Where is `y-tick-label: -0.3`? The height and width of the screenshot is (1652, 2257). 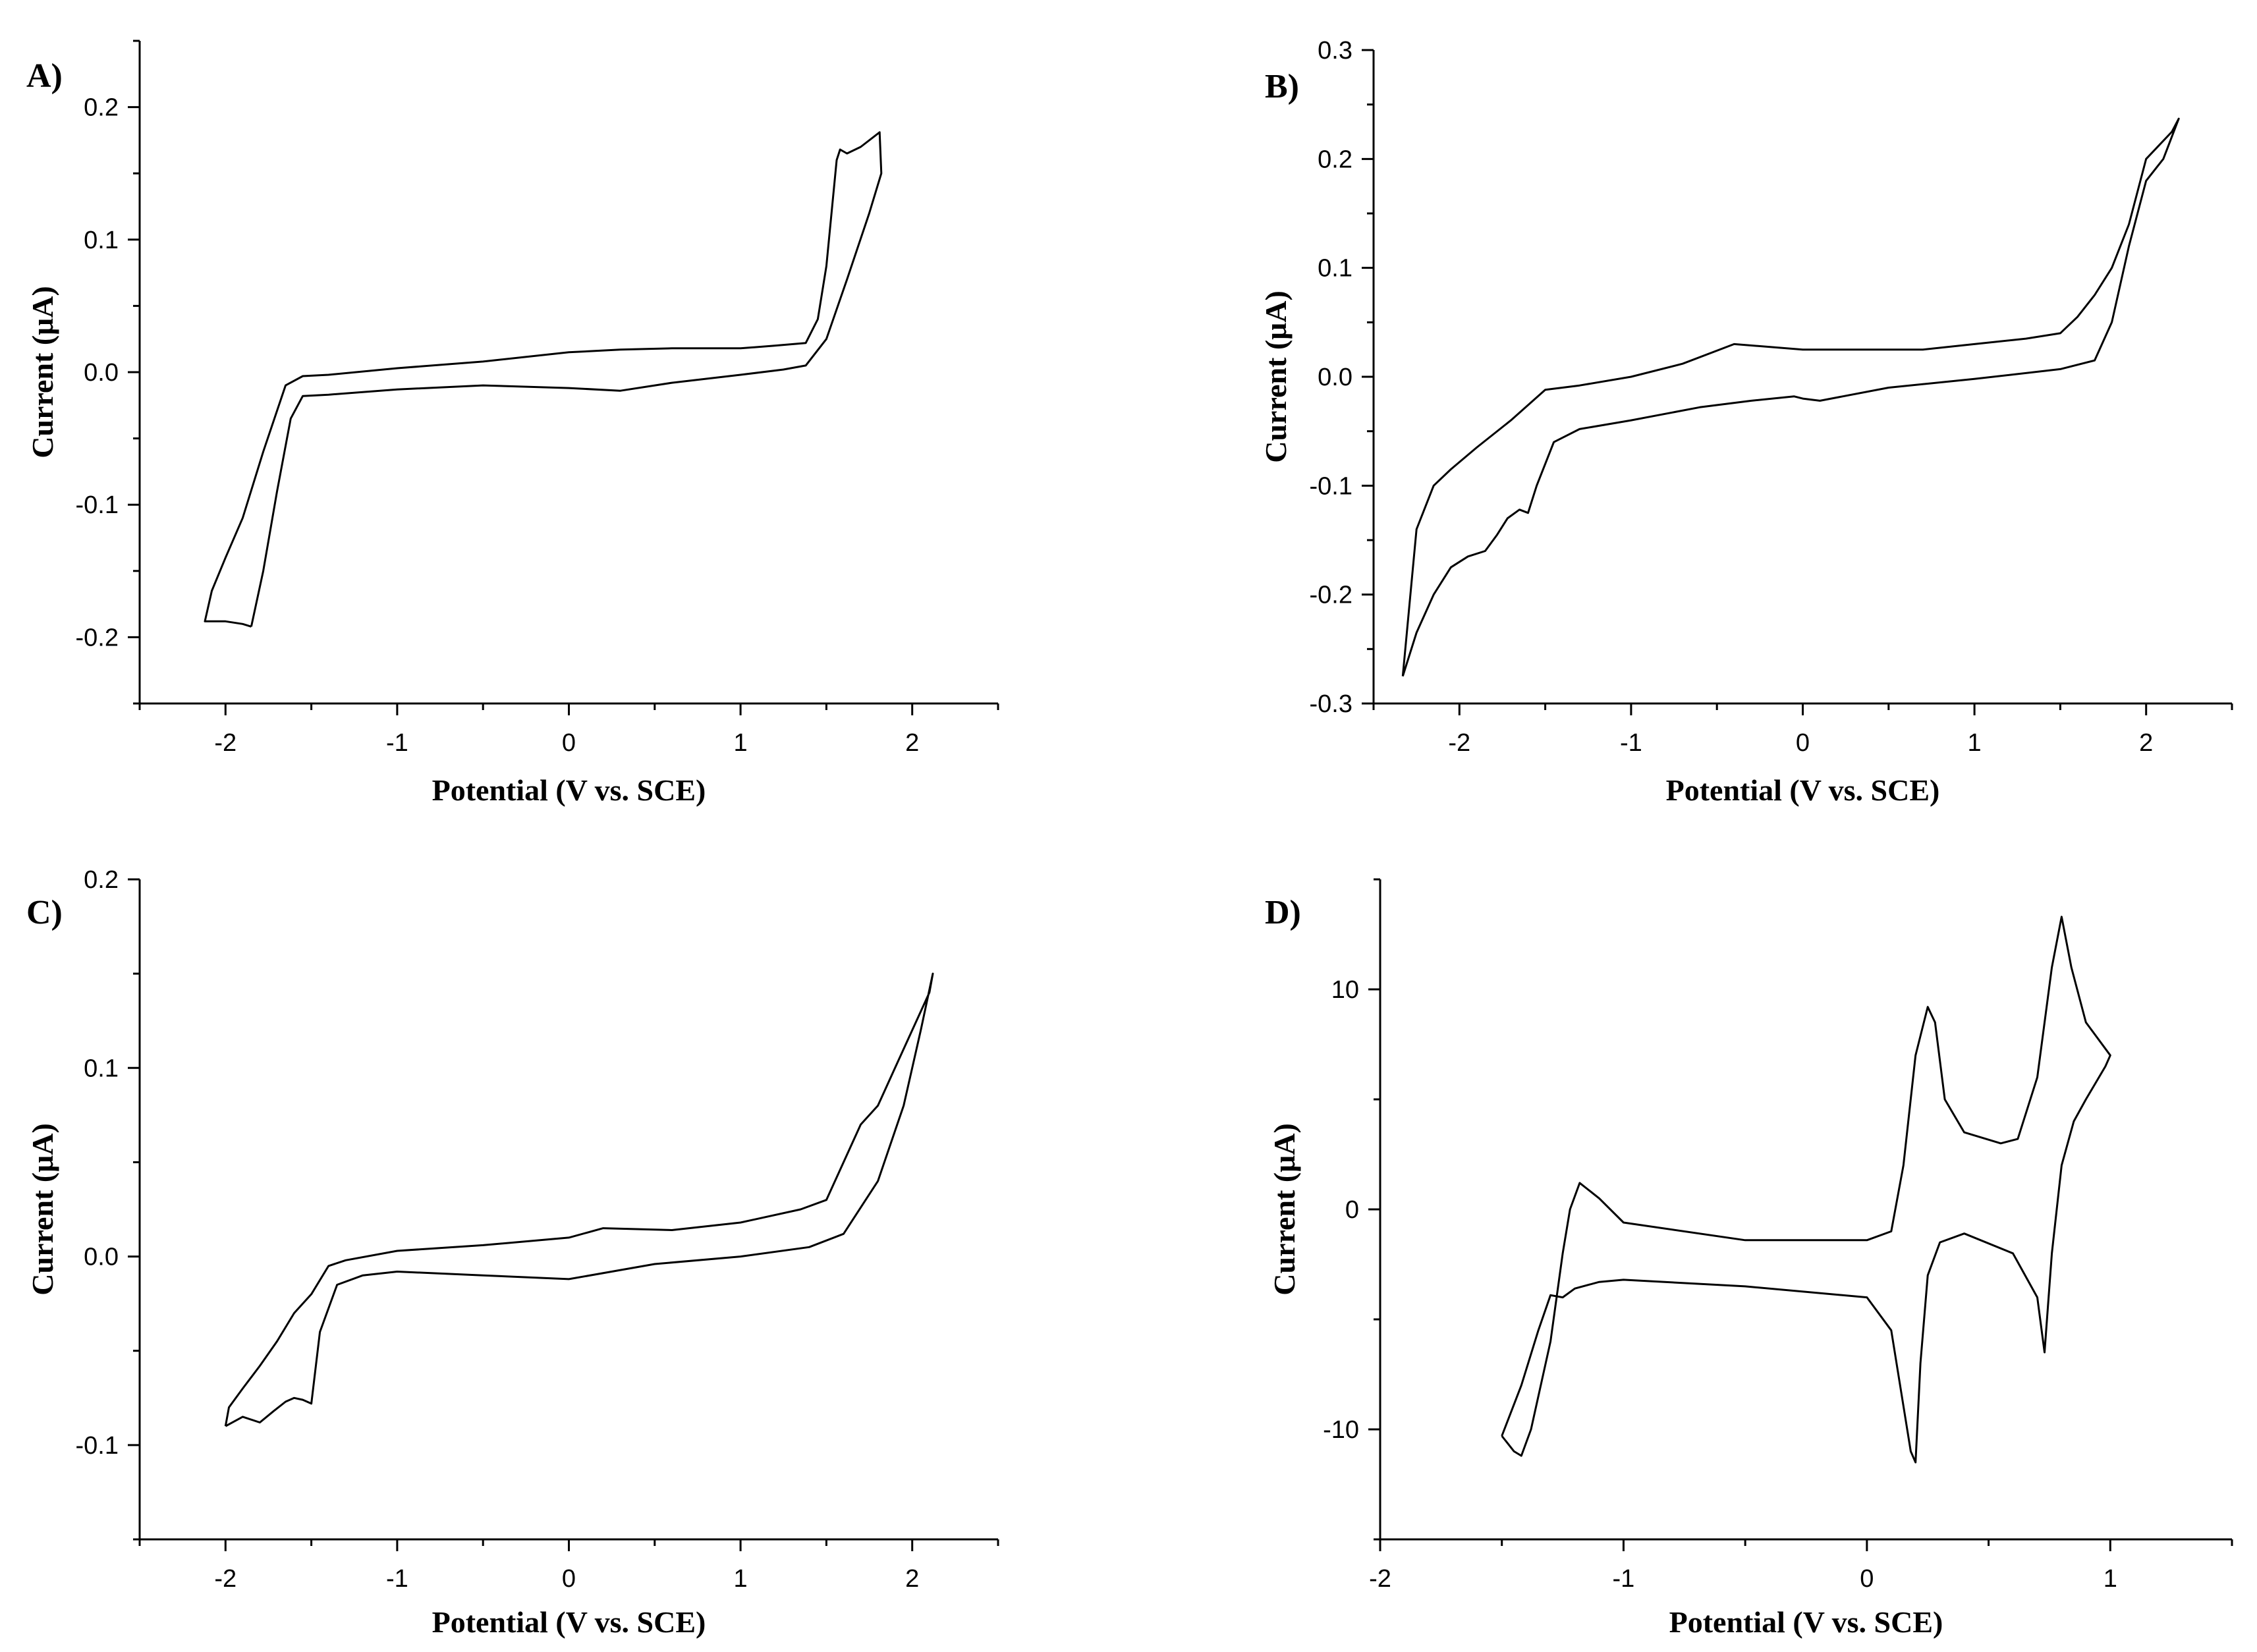 y-tick-label: -0.3 is located at coordinates (1331, 704).